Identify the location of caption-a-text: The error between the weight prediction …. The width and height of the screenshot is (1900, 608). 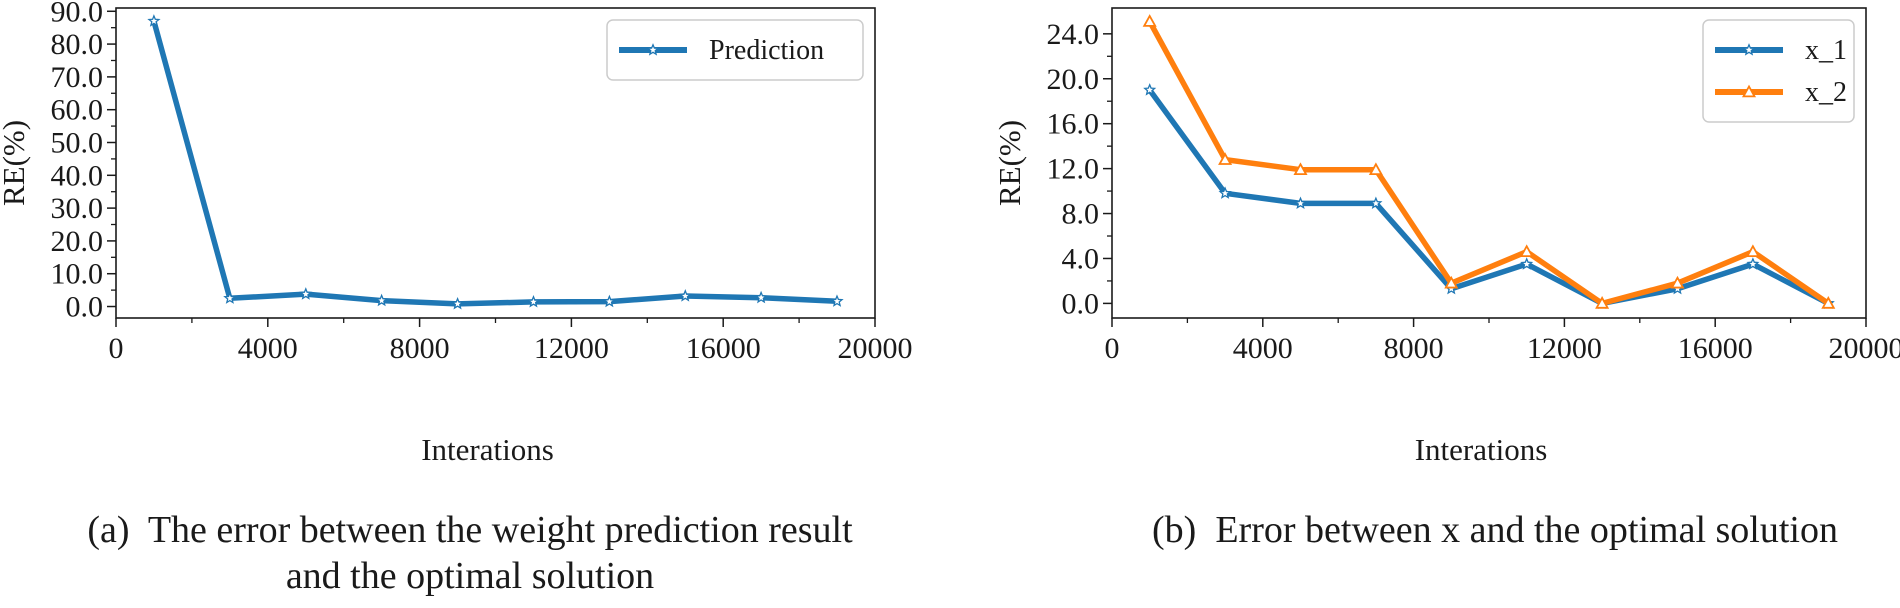
(500, 530).